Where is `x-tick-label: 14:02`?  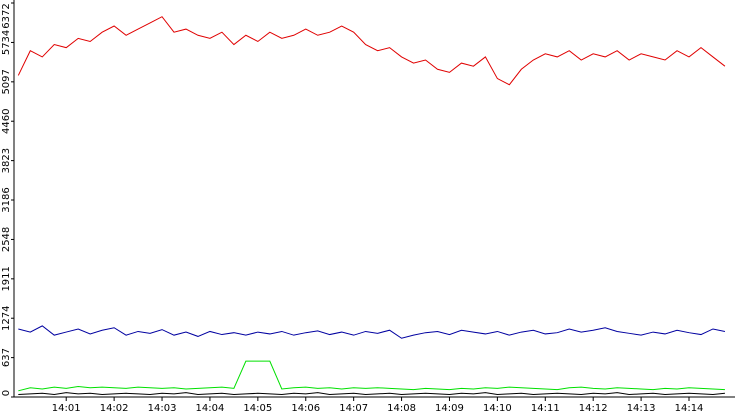
x-tick-label: 14:02 is located at coordinates (114, 408).